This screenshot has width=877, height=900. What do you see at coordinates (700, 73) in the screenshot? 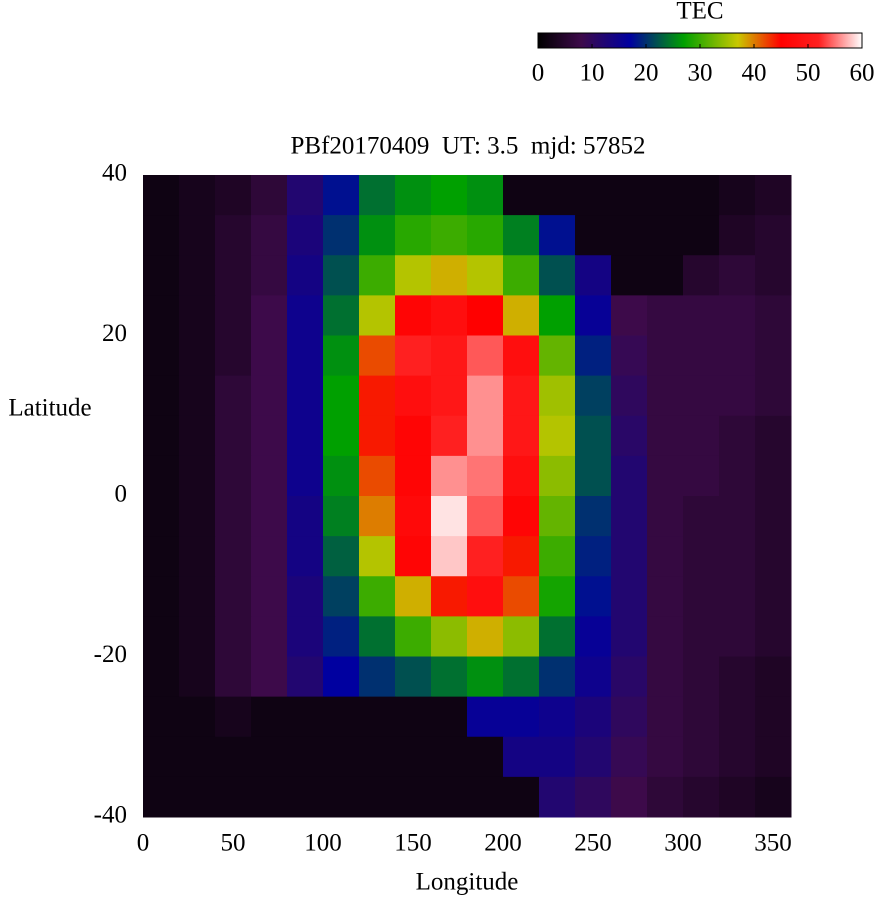
I see `colorbar-tick-label: 30` at bounding box center [700, 73].